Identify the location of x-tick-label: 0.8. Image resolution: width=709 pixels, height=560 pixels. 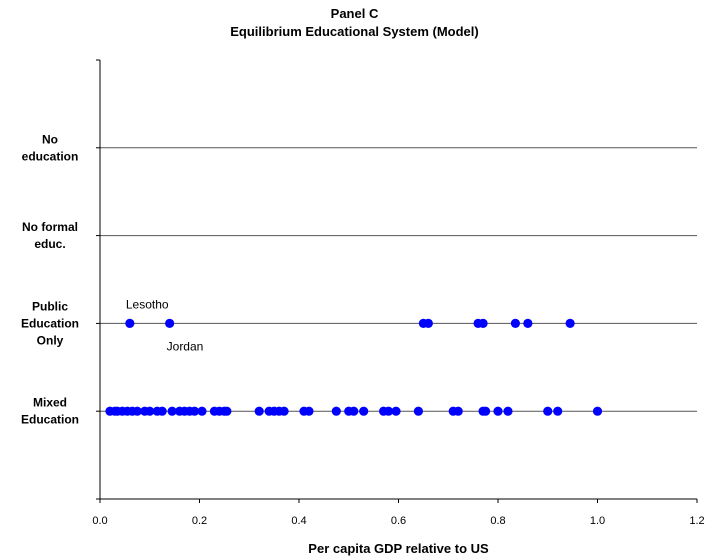
(497, 521).